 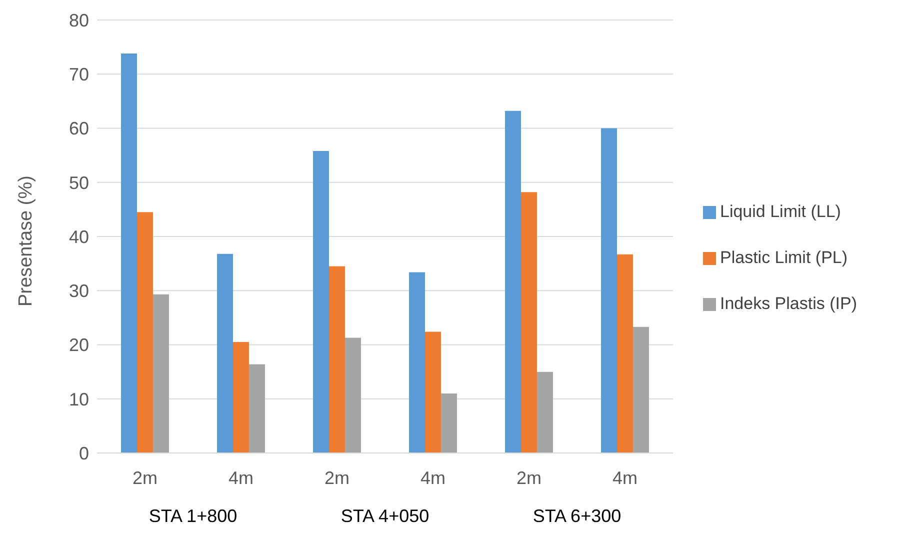 I want to click on y-tick-label: 60, so click(x=78, y=128).